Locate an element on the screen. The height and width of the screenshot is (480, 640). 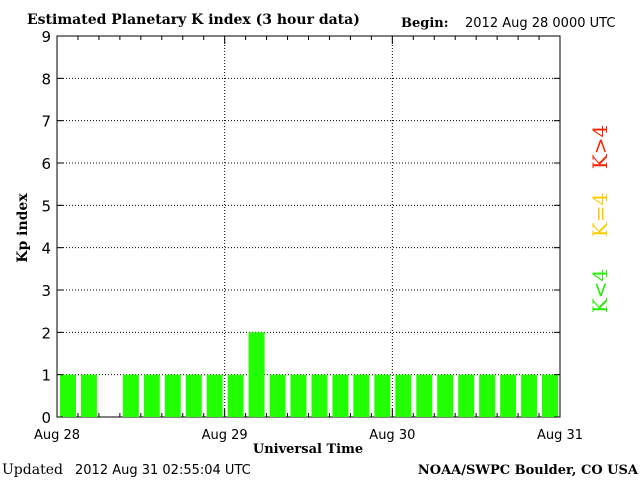
x-tick-label: Aug 29 is located at coordinates (225, 435).